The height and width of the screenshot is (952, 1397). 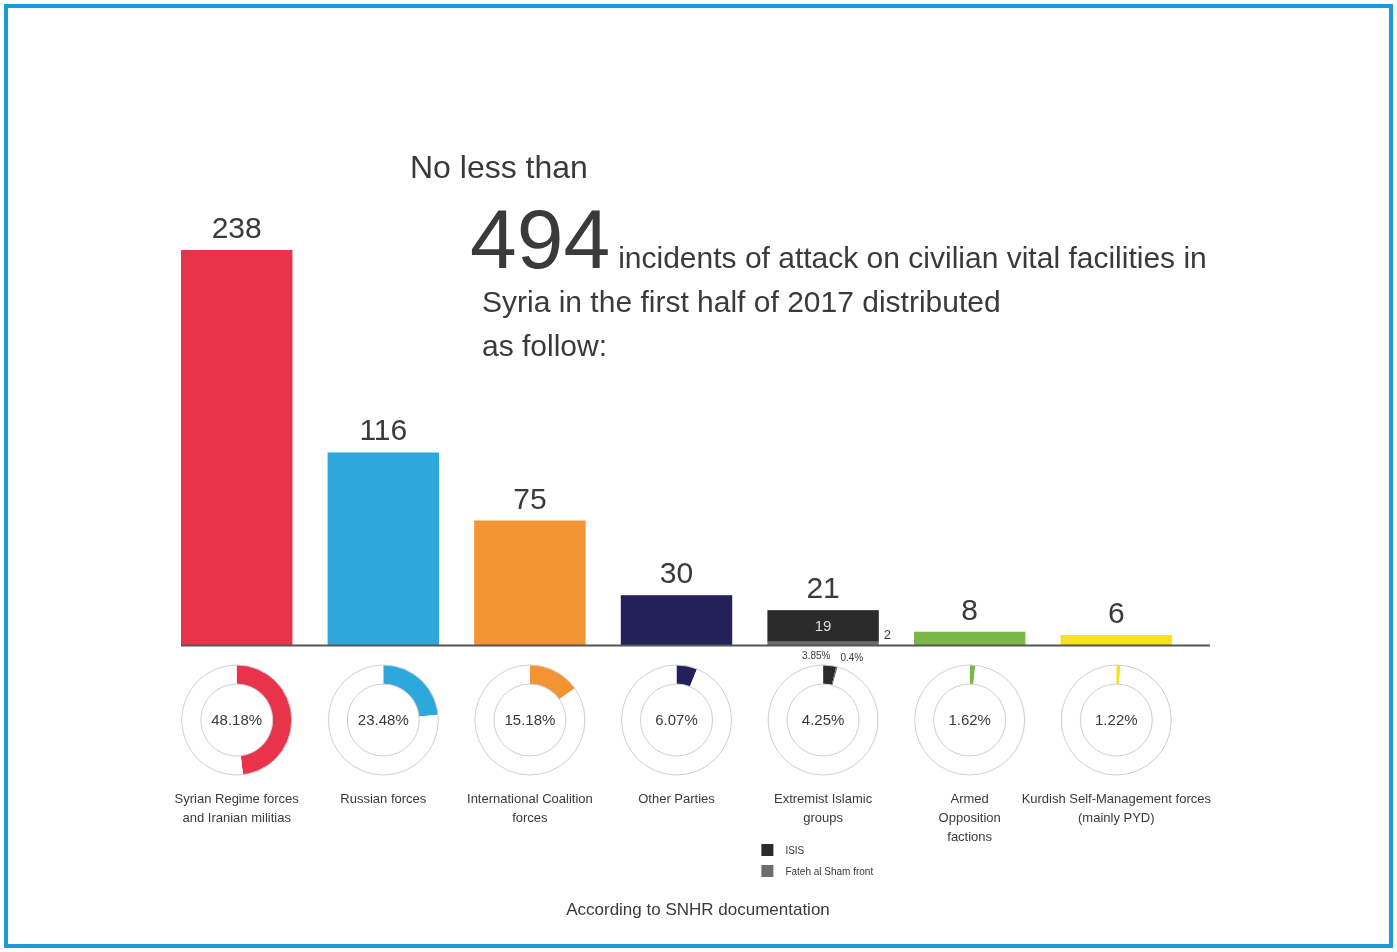 I want to click on x-tick-label: Extremist Islamic groups, so click(x=823, y=808).